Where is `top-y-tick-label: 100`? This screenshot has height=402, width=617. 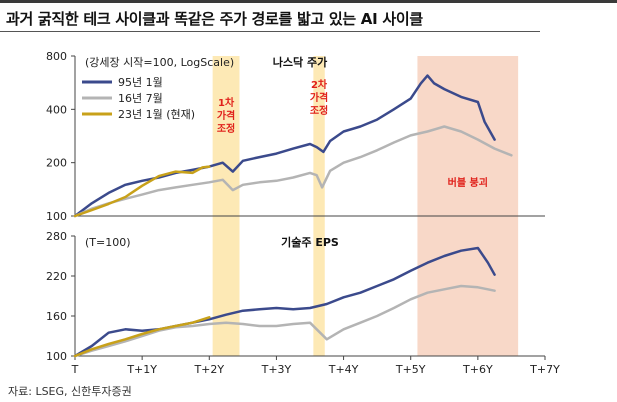 top-y-tick-label: 100 is located at coordinates (56, 216).